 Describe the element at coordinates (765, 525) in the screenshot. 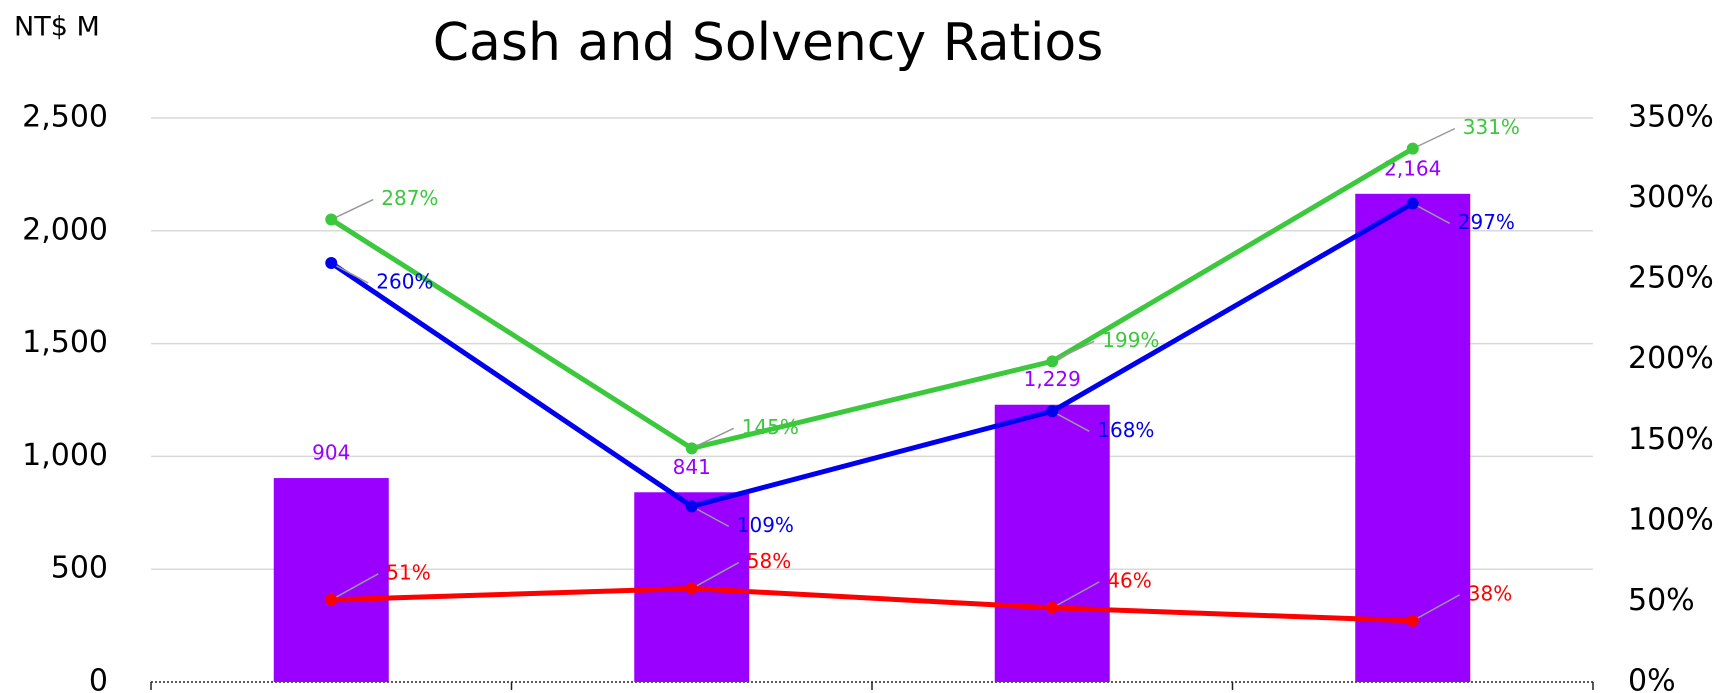

I see `line-value-label: 109%` at that location.